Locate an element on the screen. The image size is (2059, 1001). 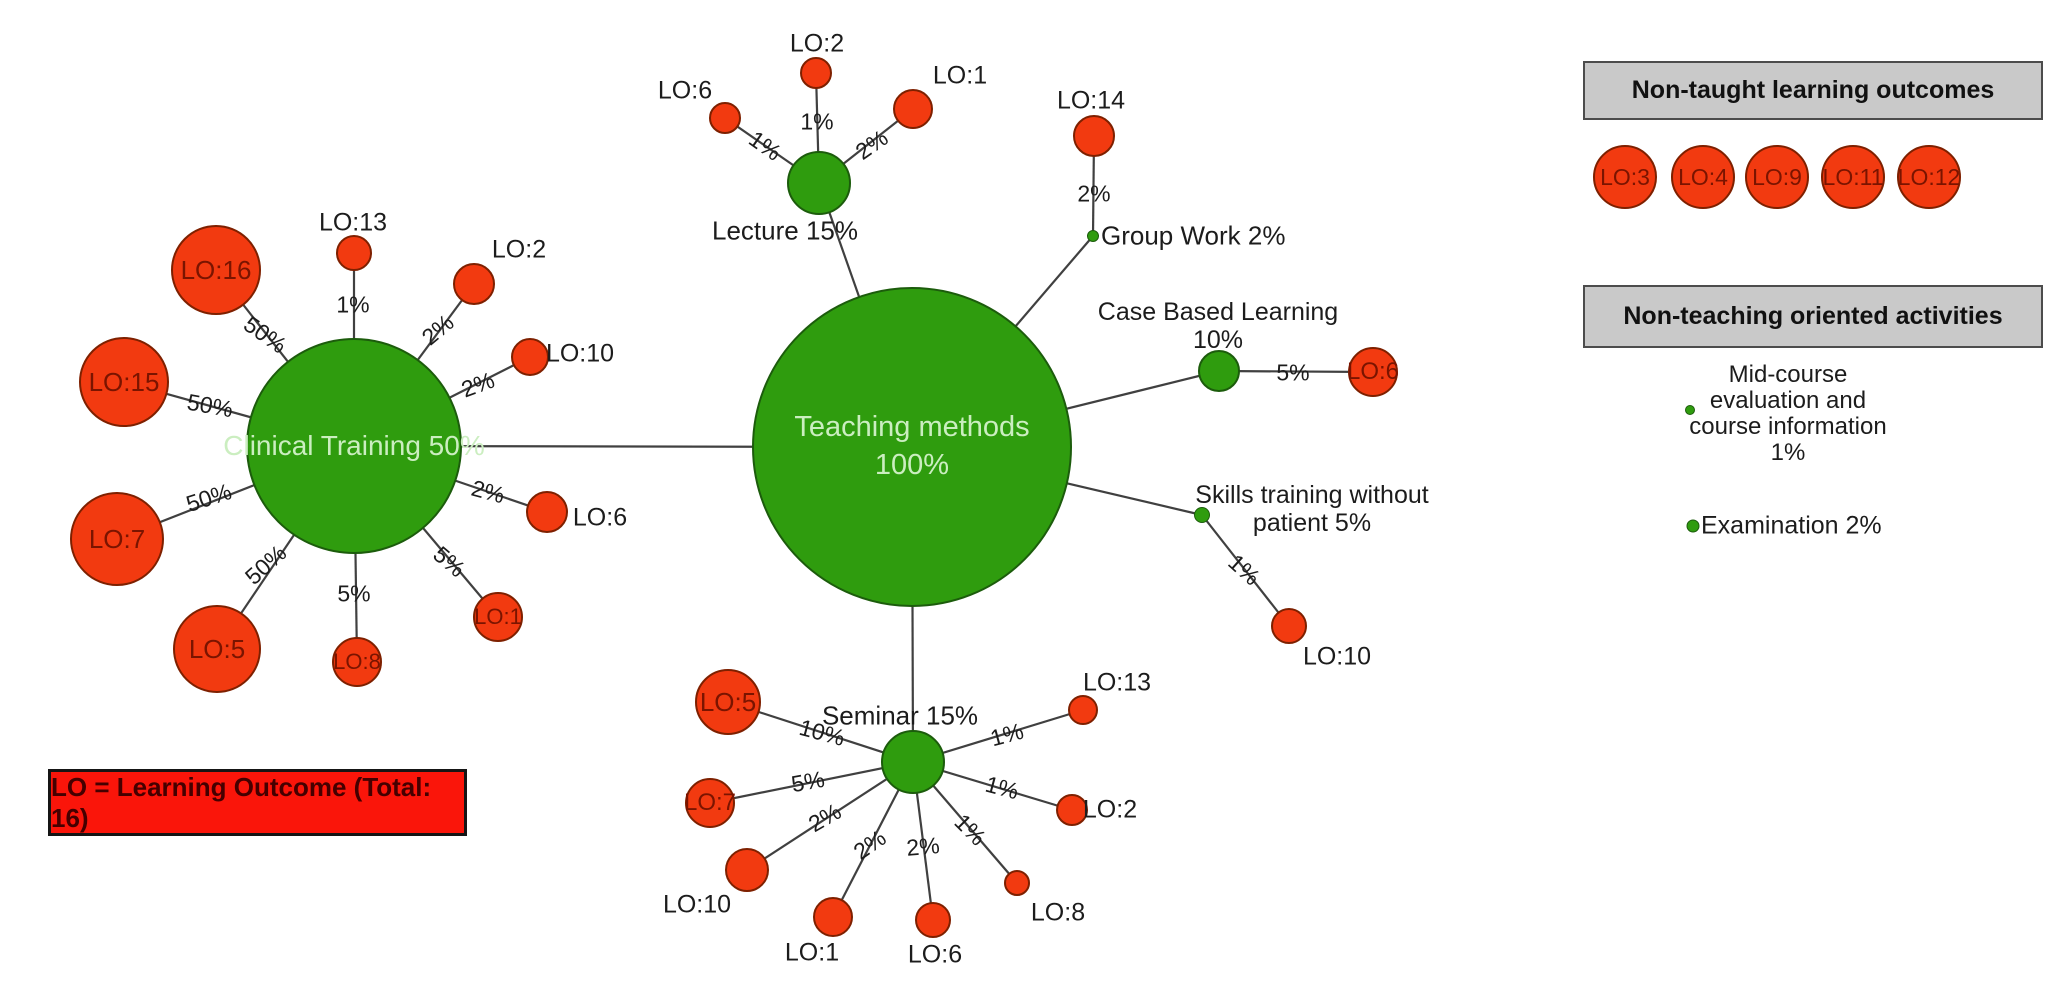
seminar-lo1-label: LO:1 is located at coordinates (812, 952).